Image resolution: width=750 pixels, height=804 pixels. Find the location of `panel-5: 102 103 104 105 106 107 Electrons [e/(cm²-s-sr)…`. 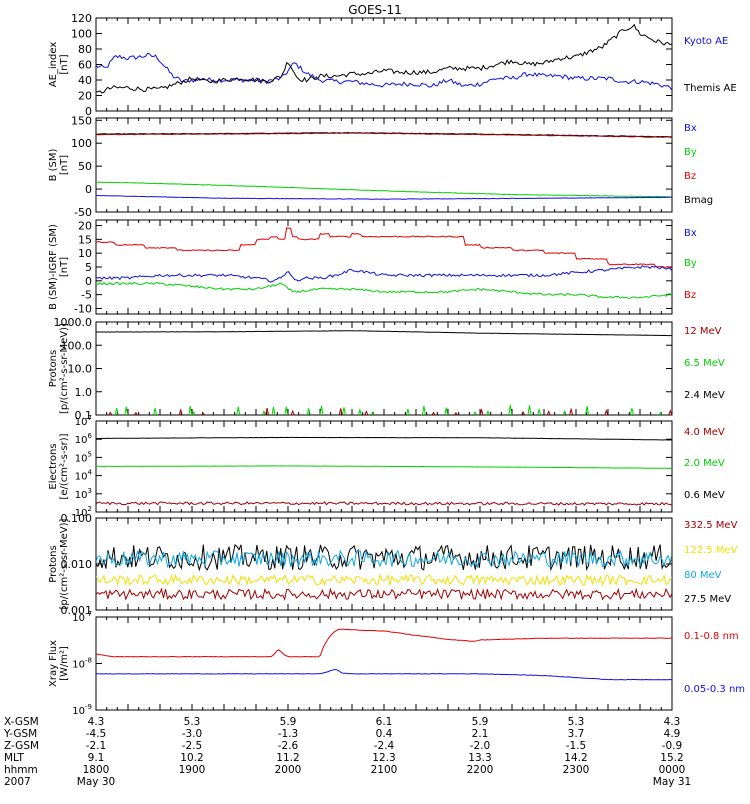

panel-5: 102 103 104 105 106 107 Electrons [e/(cm²-s-sr)… is located at coordinates (386, 466).